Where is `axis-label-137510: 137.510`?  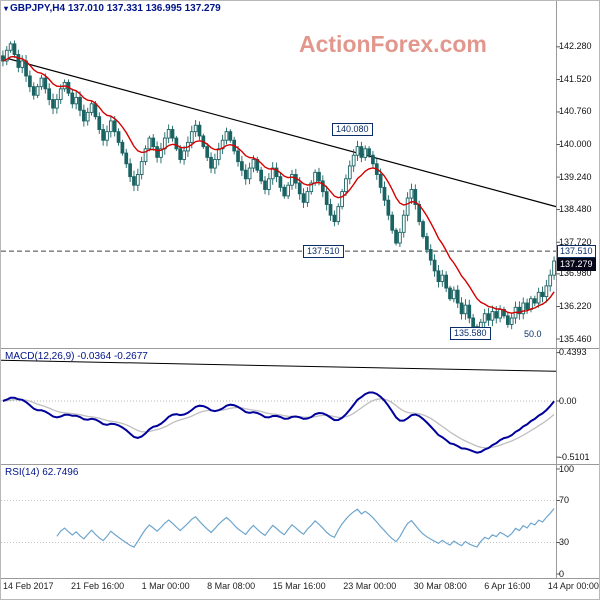 axis-label-137510: 137.510 is located at coordinates (576, 251).